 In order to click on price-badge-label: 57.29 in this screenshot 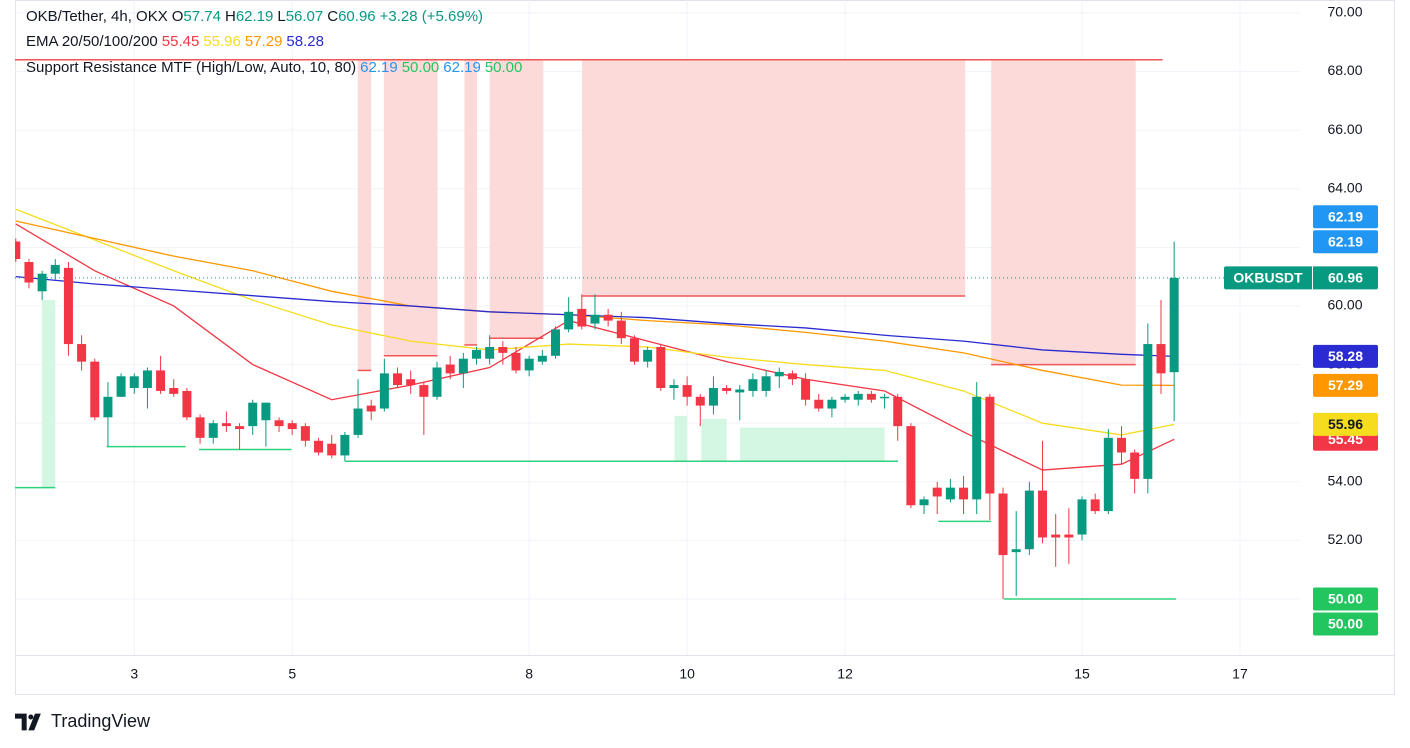, I will do `click(1345, 385)`.